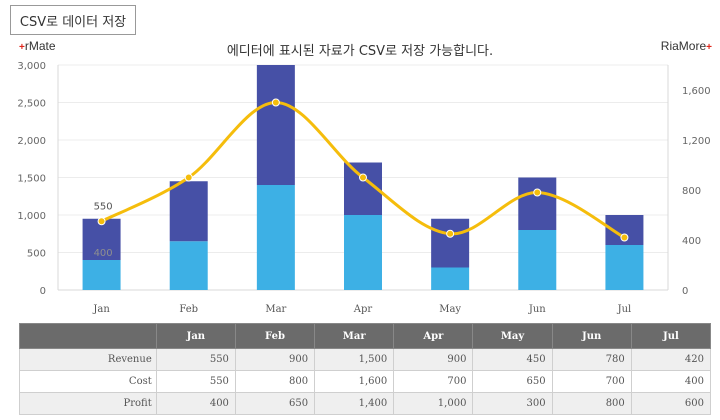 This screenshot has height=420, width=720. What do you see at coordinates (671, 359) in the screenshot?
I see `table-cell: 420` at bounding box center [671, 359].